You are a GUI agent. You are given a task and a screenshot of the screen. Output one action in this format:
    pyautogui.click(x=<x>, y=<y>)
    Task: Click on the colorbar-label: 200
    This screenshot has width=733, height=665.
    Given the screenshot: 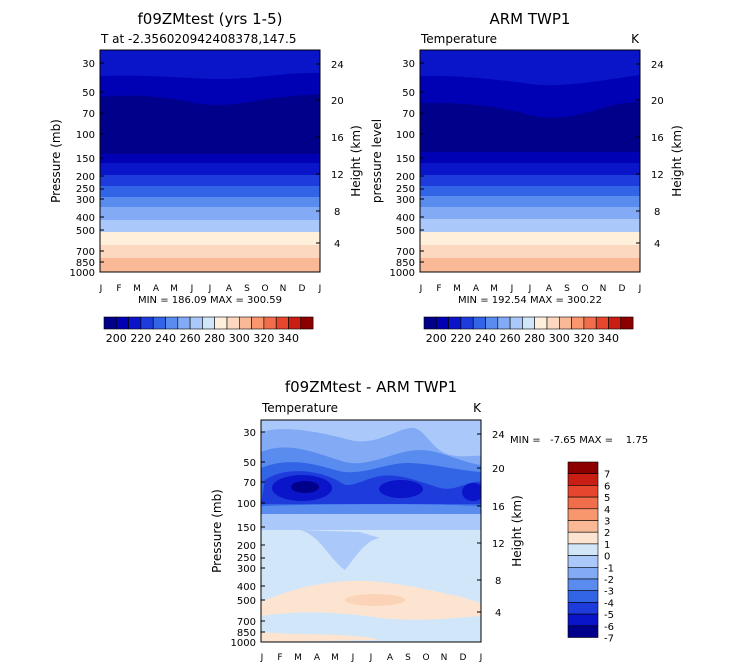 What is the action you would take?
    pyautogui.click(x=116, y=338)
    